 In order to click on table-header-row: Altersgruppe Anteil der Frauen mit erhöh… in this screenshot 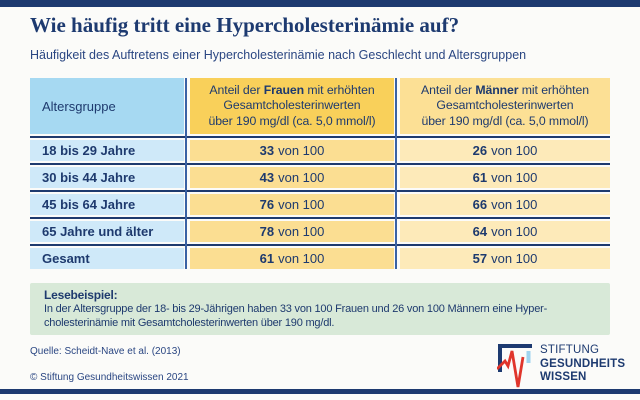, I will do `click(320, 106)`.